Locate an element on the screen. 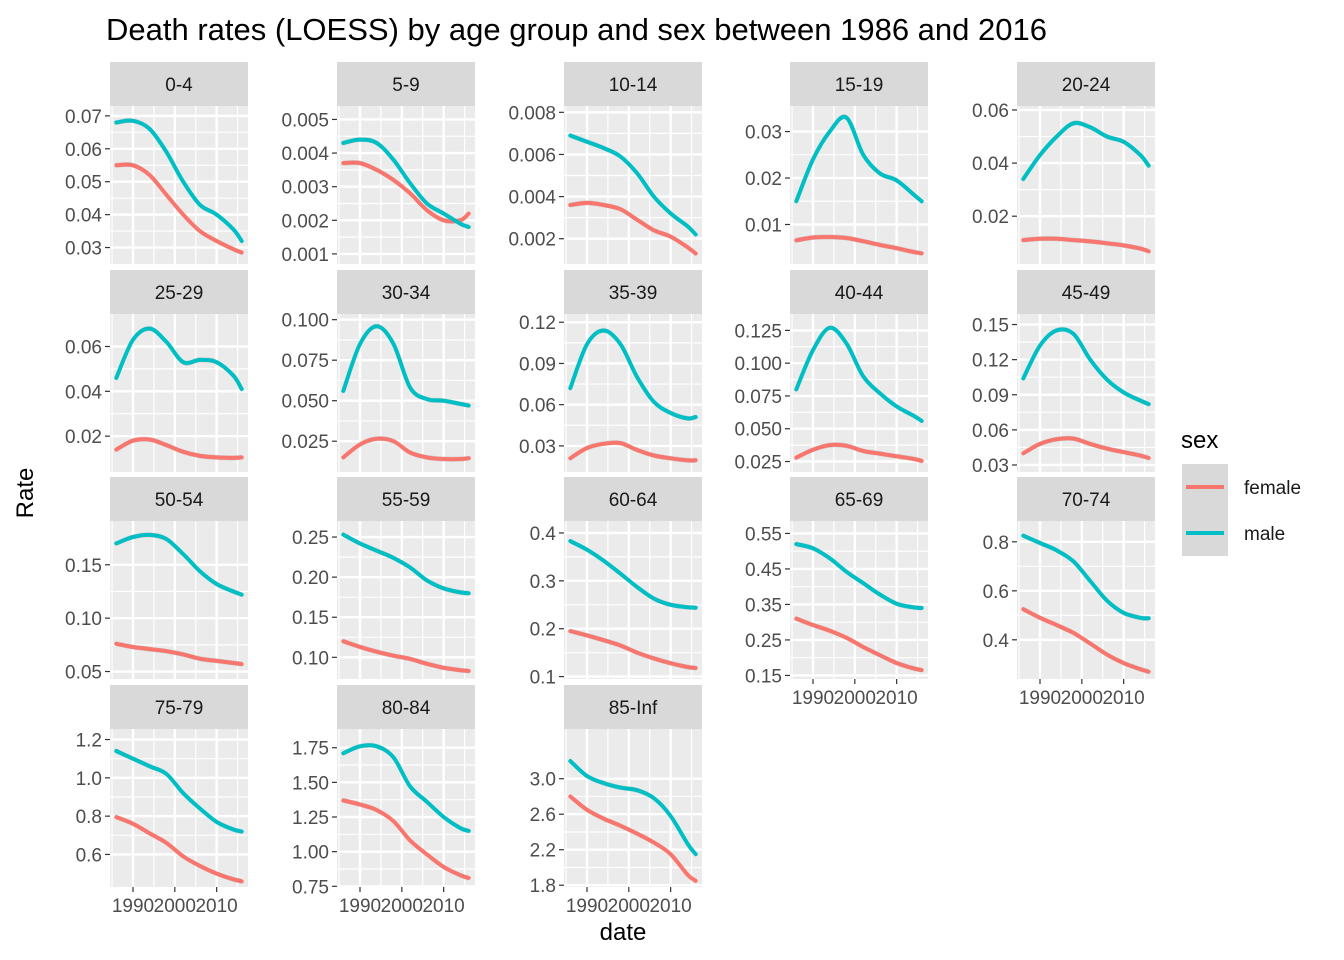 The width and height of the screenshot is (1344, 960). y-tick-label: 0.35 is located at coordinates (763, 605).